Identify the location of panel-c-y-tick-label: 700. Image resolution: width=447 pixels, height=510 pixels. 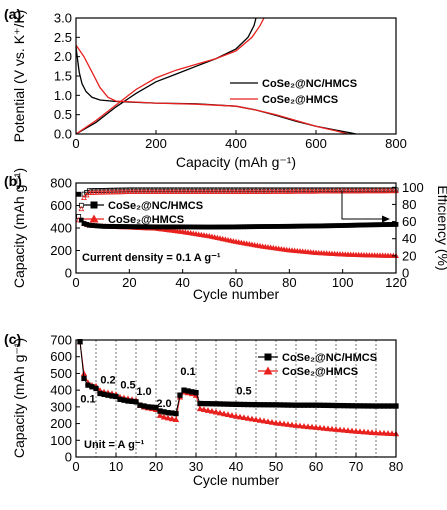
(61, 340).